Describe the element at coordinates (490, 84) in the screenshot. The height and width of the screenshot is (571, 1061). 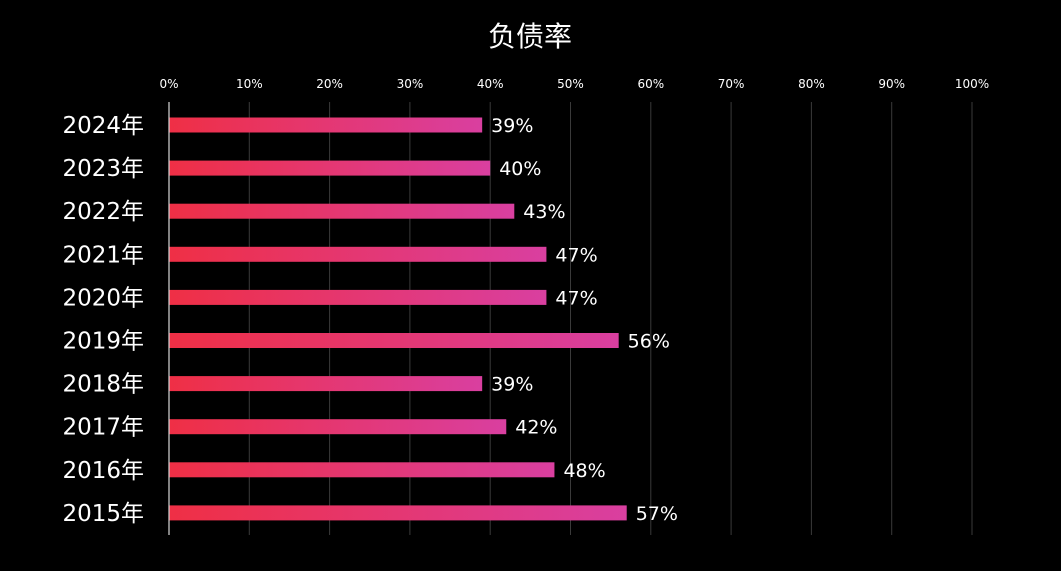
I see `x-tick-label: 40%` at that location.